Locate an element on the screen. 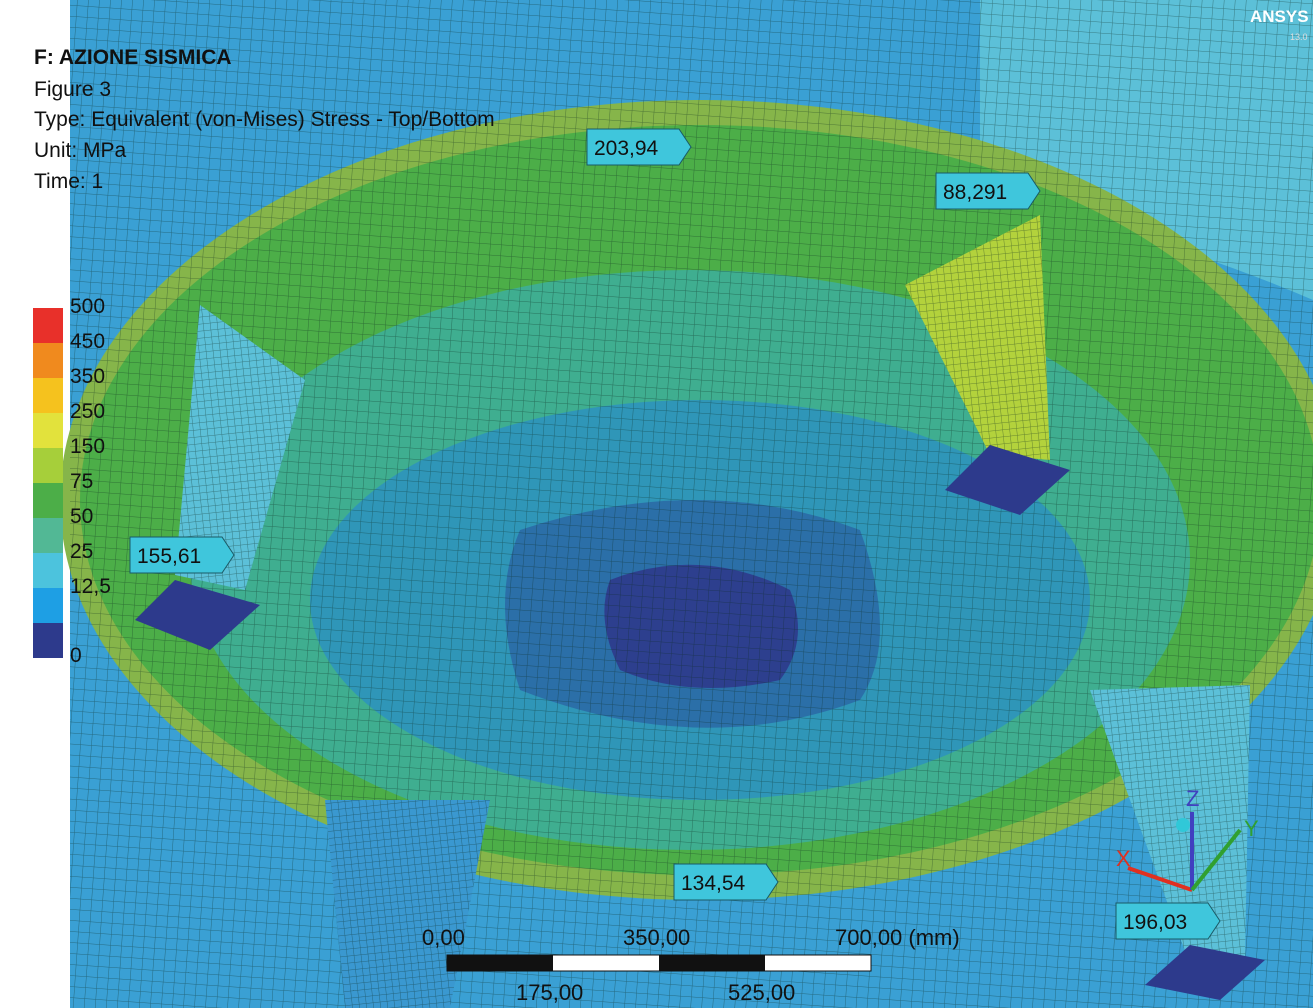 The width and height of the screenshot is (1313, 1008). axis-label: Y is located at coordinates (1251, 828).